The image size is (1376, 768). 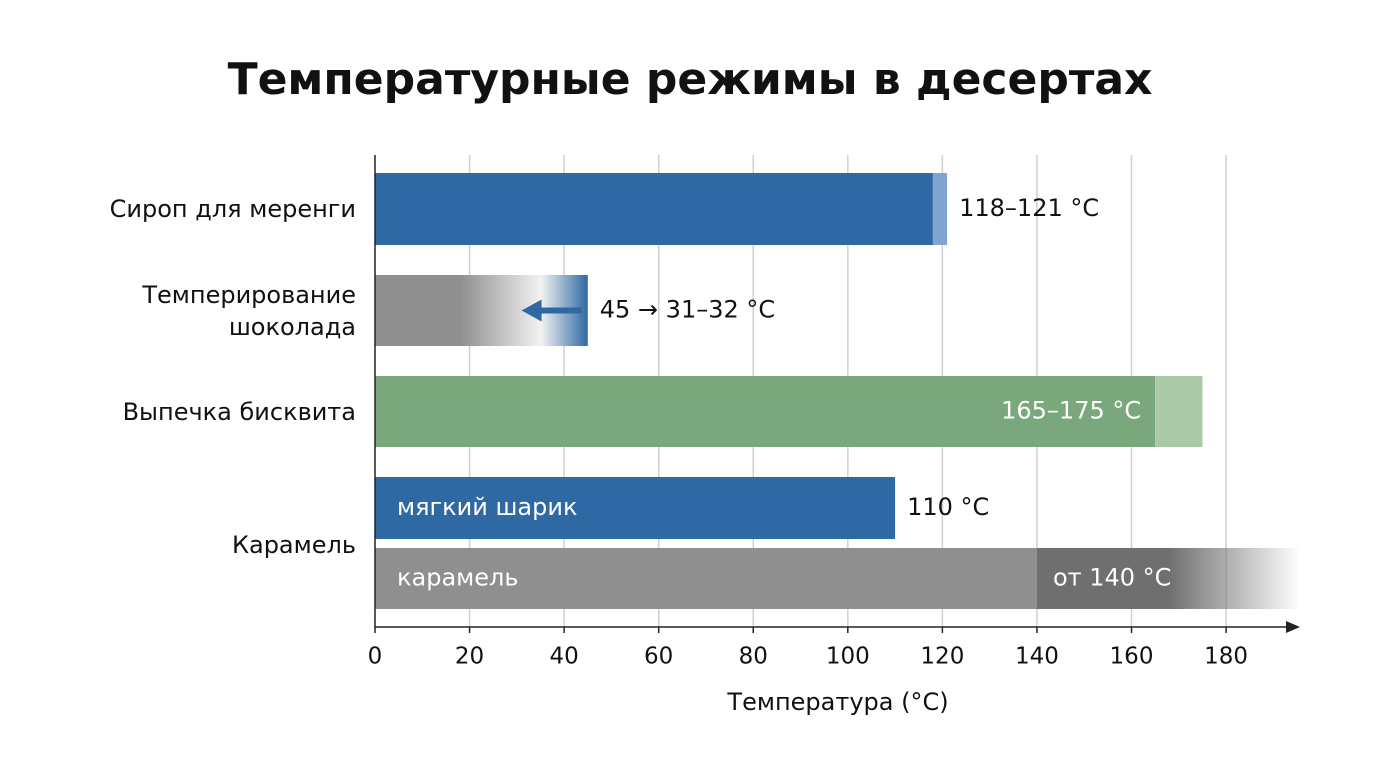 I want to click on category-label: Карамель, so click(x=293, y=545).